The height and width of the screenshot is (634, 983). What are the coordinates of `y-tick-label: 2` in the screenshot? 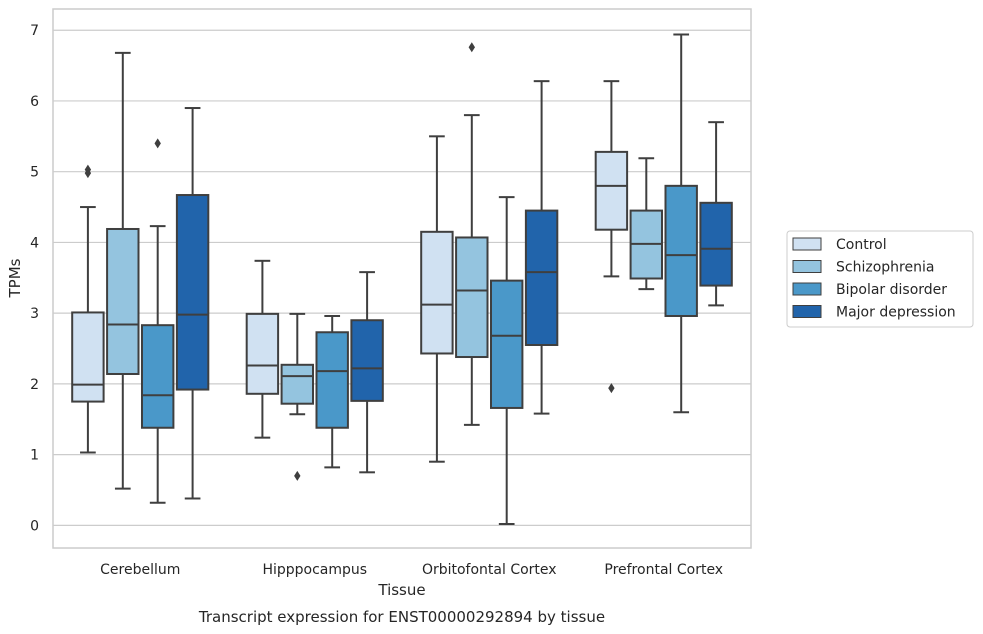 It's located at (34, 385).